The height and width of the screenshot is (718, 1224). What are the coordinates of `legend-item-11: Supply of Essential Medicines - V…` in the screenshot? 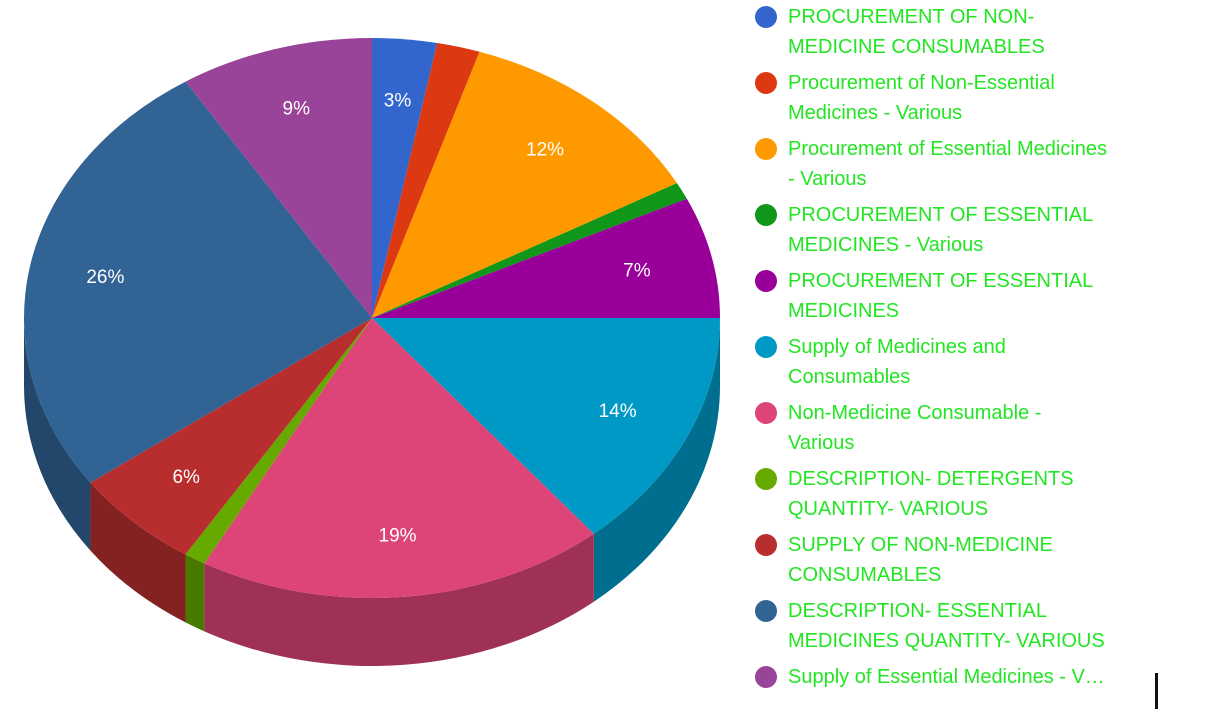 It's located at (950, 677).